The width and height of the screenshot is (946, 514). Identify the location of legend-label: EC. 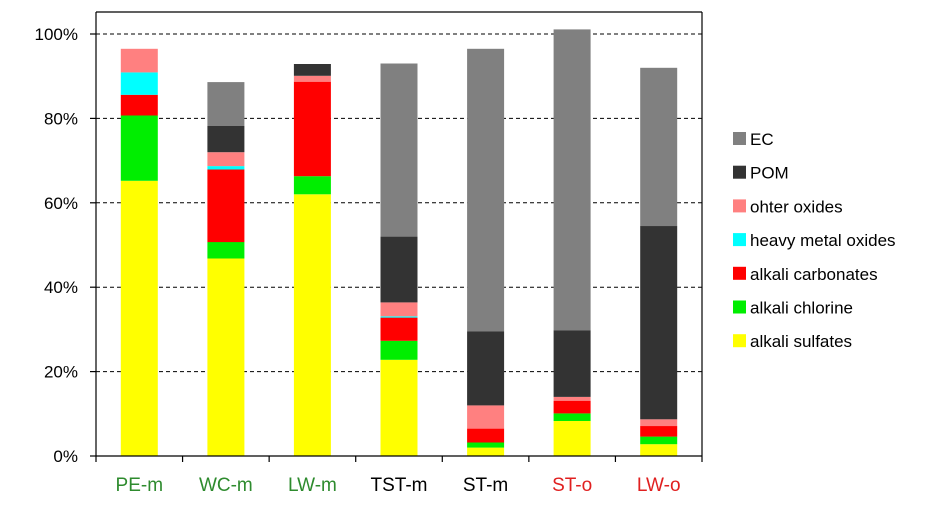
(762, 139).